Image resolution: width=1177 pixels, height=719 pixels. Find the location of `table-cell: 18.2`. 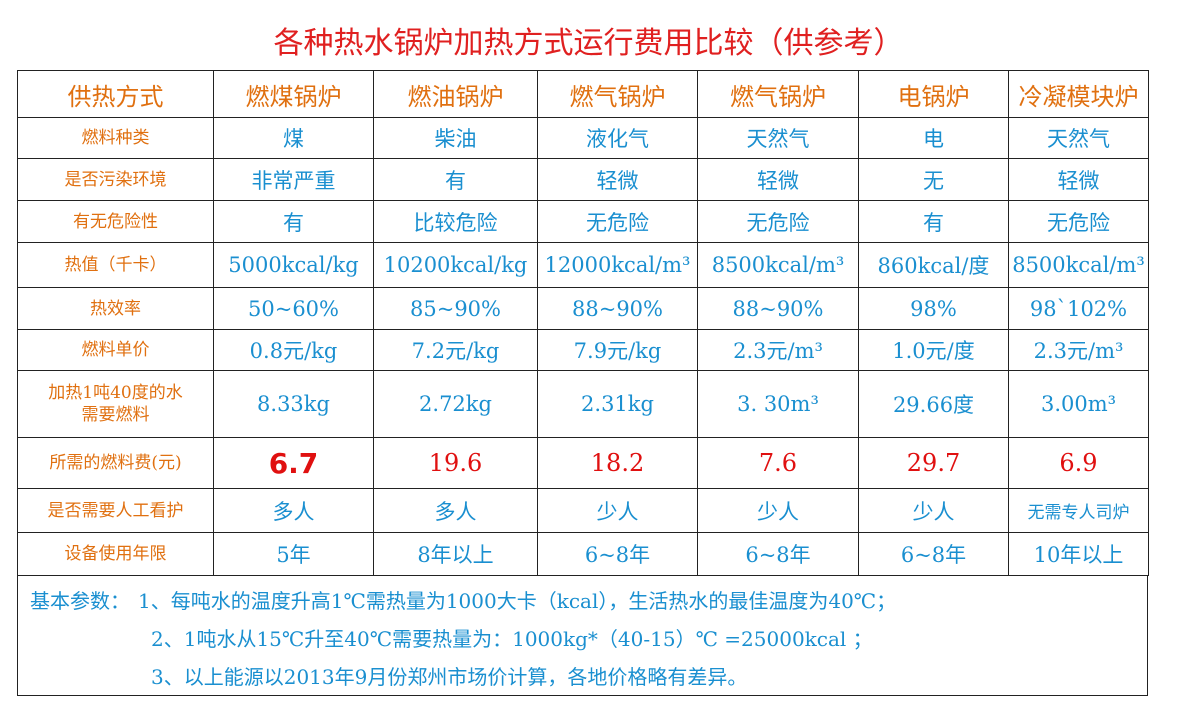

table-cell: 18.2 is located at coordinates (617, 463).